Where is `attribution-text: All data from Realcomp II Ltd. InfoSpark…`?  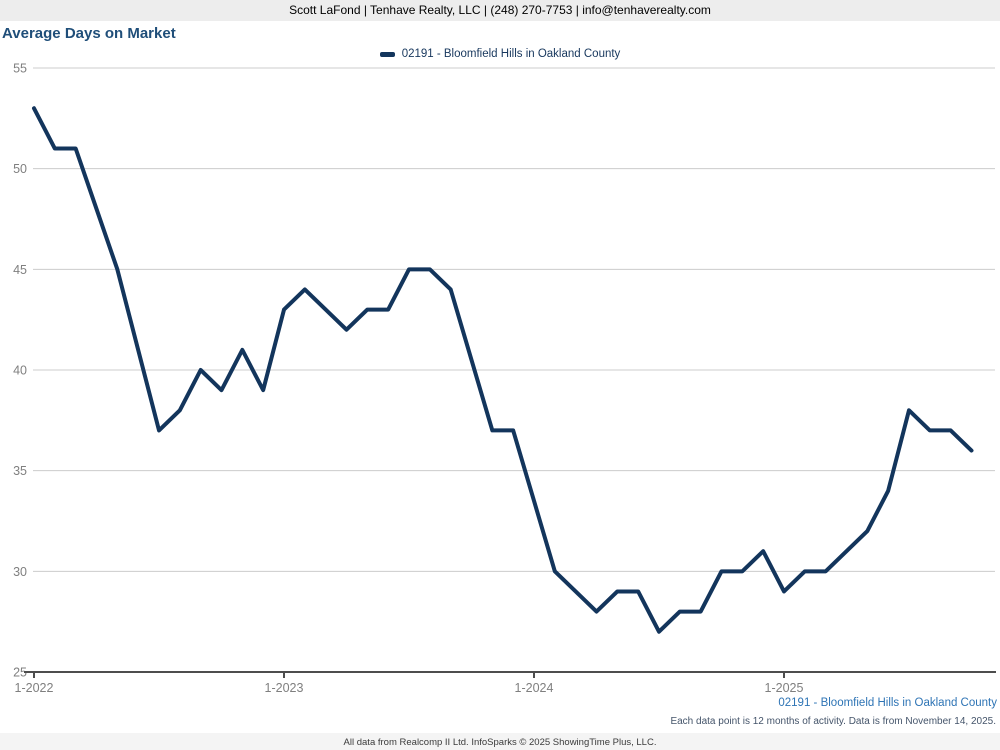 attribution-text: All data from Realcomp II Ltd. InfoSpark… is located at coordinates (500, 742).